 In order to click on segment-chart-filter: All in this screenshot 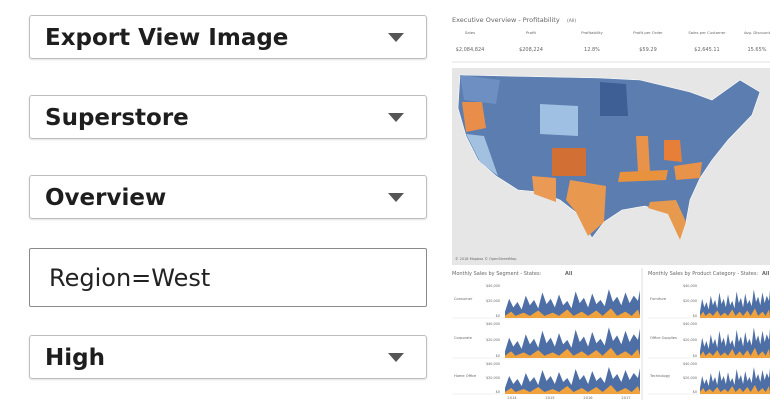, I will do `click(569, 274)`.